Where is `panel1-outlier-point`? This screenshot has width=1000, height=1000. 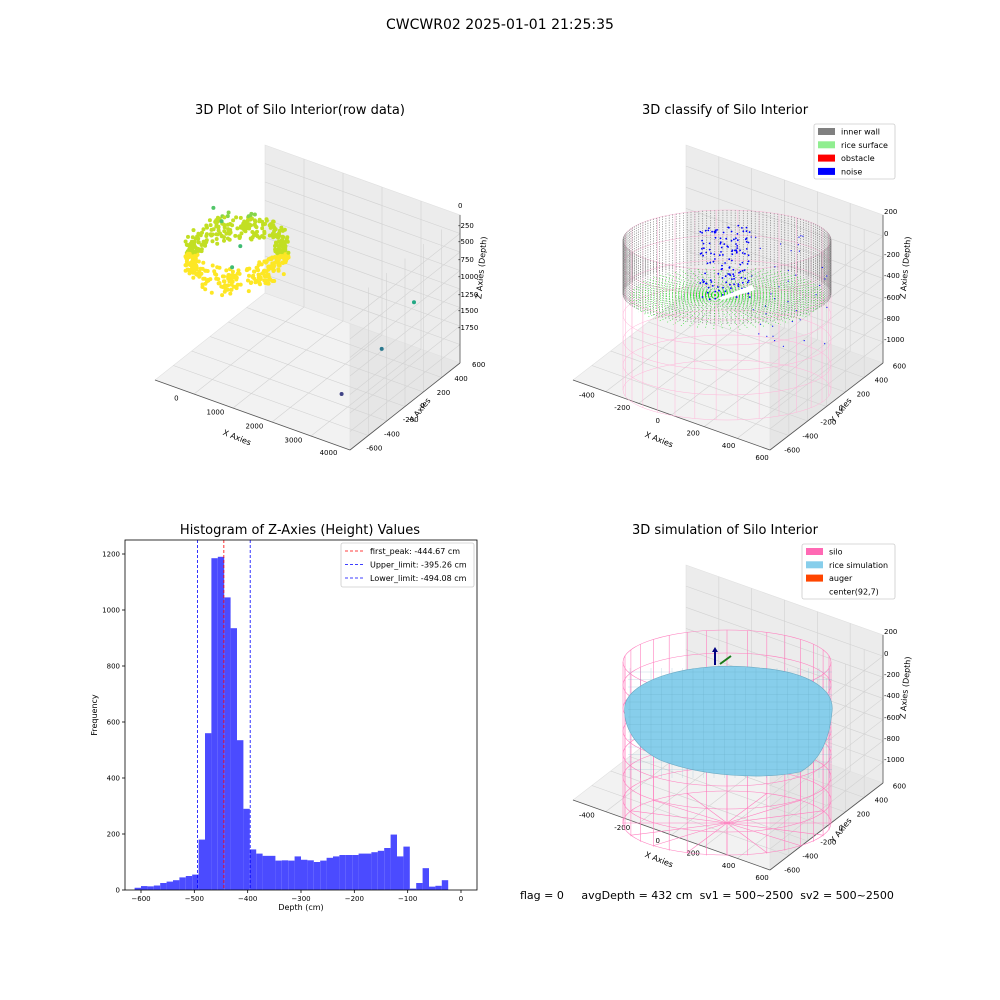 panel1-outlier-point is located at coordinates (381, 348).